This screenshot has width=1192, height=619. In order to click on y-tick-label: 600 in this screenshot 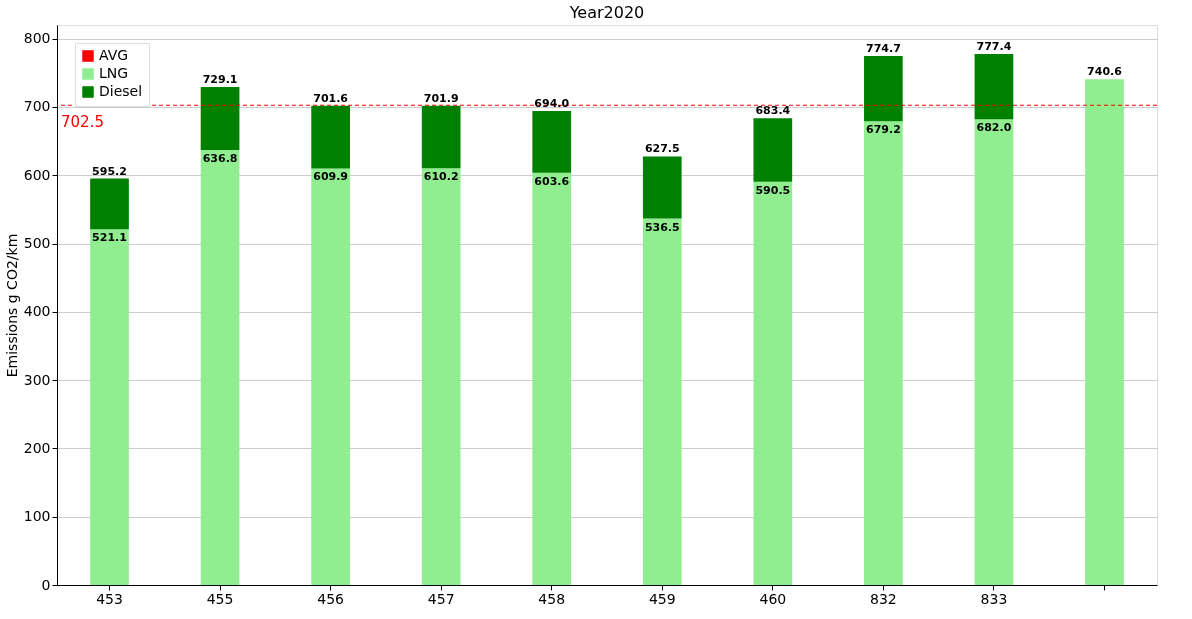, I will do `click(37, 174)`.